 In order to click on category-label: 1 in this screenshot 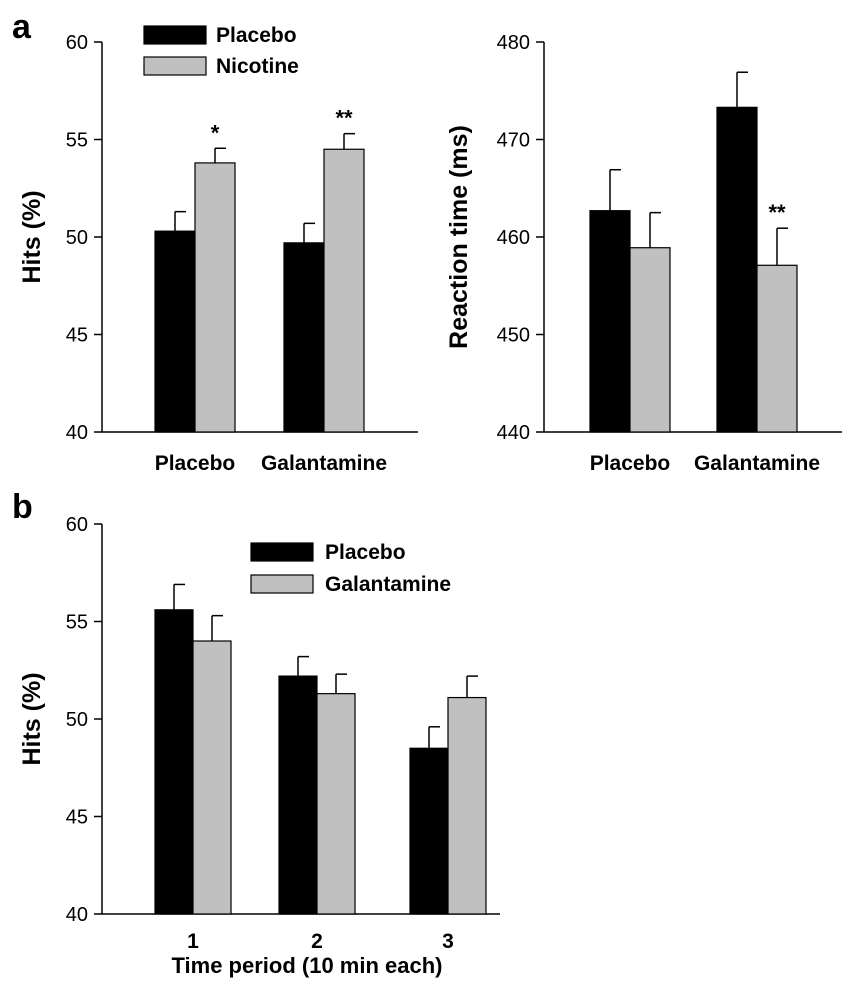, I will do `click(193, 941)`.